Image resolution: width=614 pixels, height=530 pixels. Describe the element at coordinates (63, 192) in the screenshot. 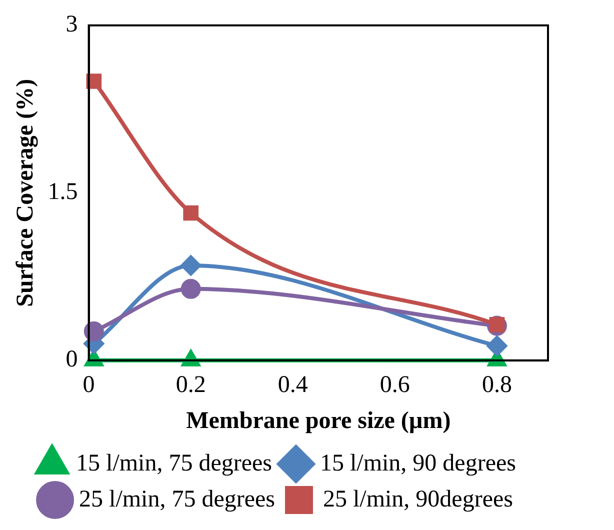

I see `y-tick-label: 1.5` at that location.